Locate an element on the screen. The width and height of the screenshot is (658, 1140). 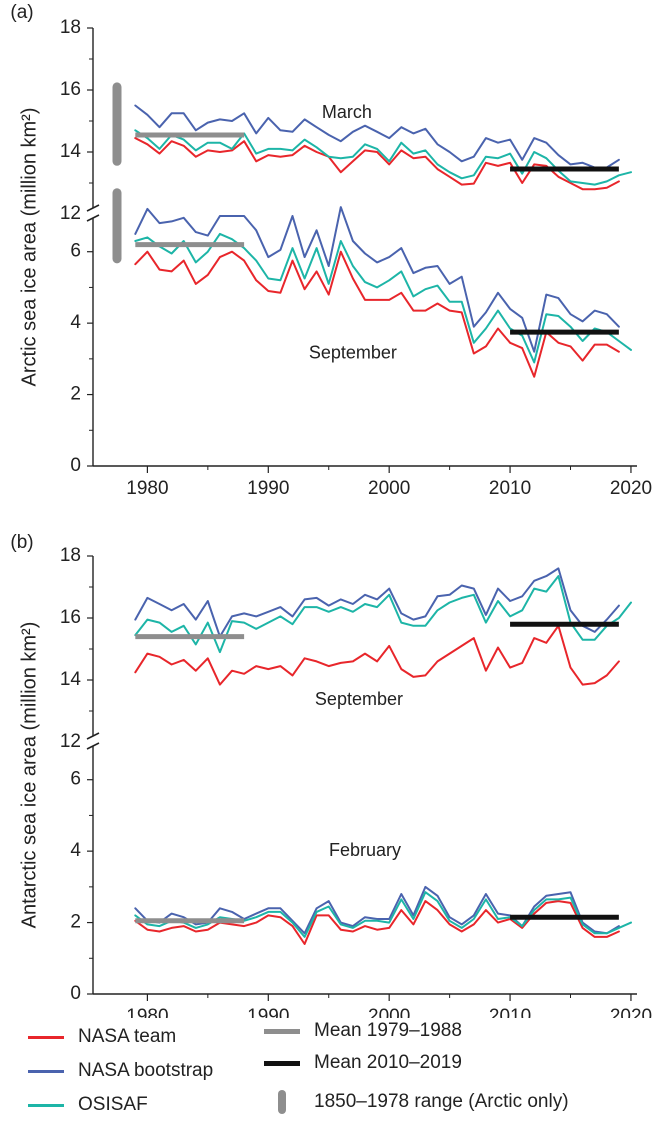
legend-label-osisaf: OSISAF is located at coordinates (113, 1104).